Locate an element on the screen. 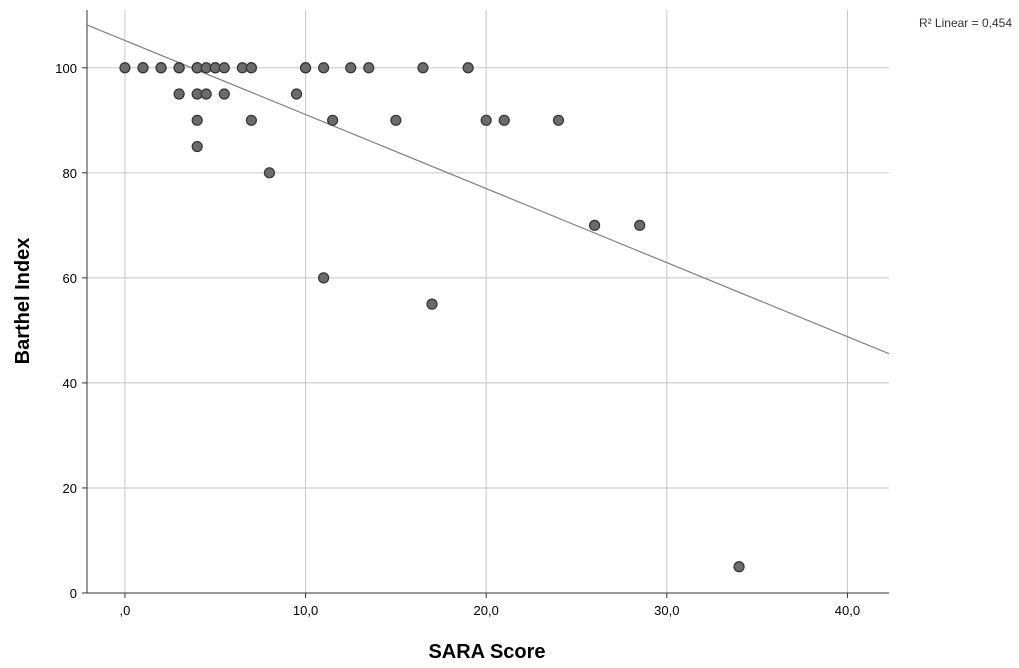  x-tick-labels: ,0 10,0 20,0 30,0 40,0 is located at coordinates (490, 605).